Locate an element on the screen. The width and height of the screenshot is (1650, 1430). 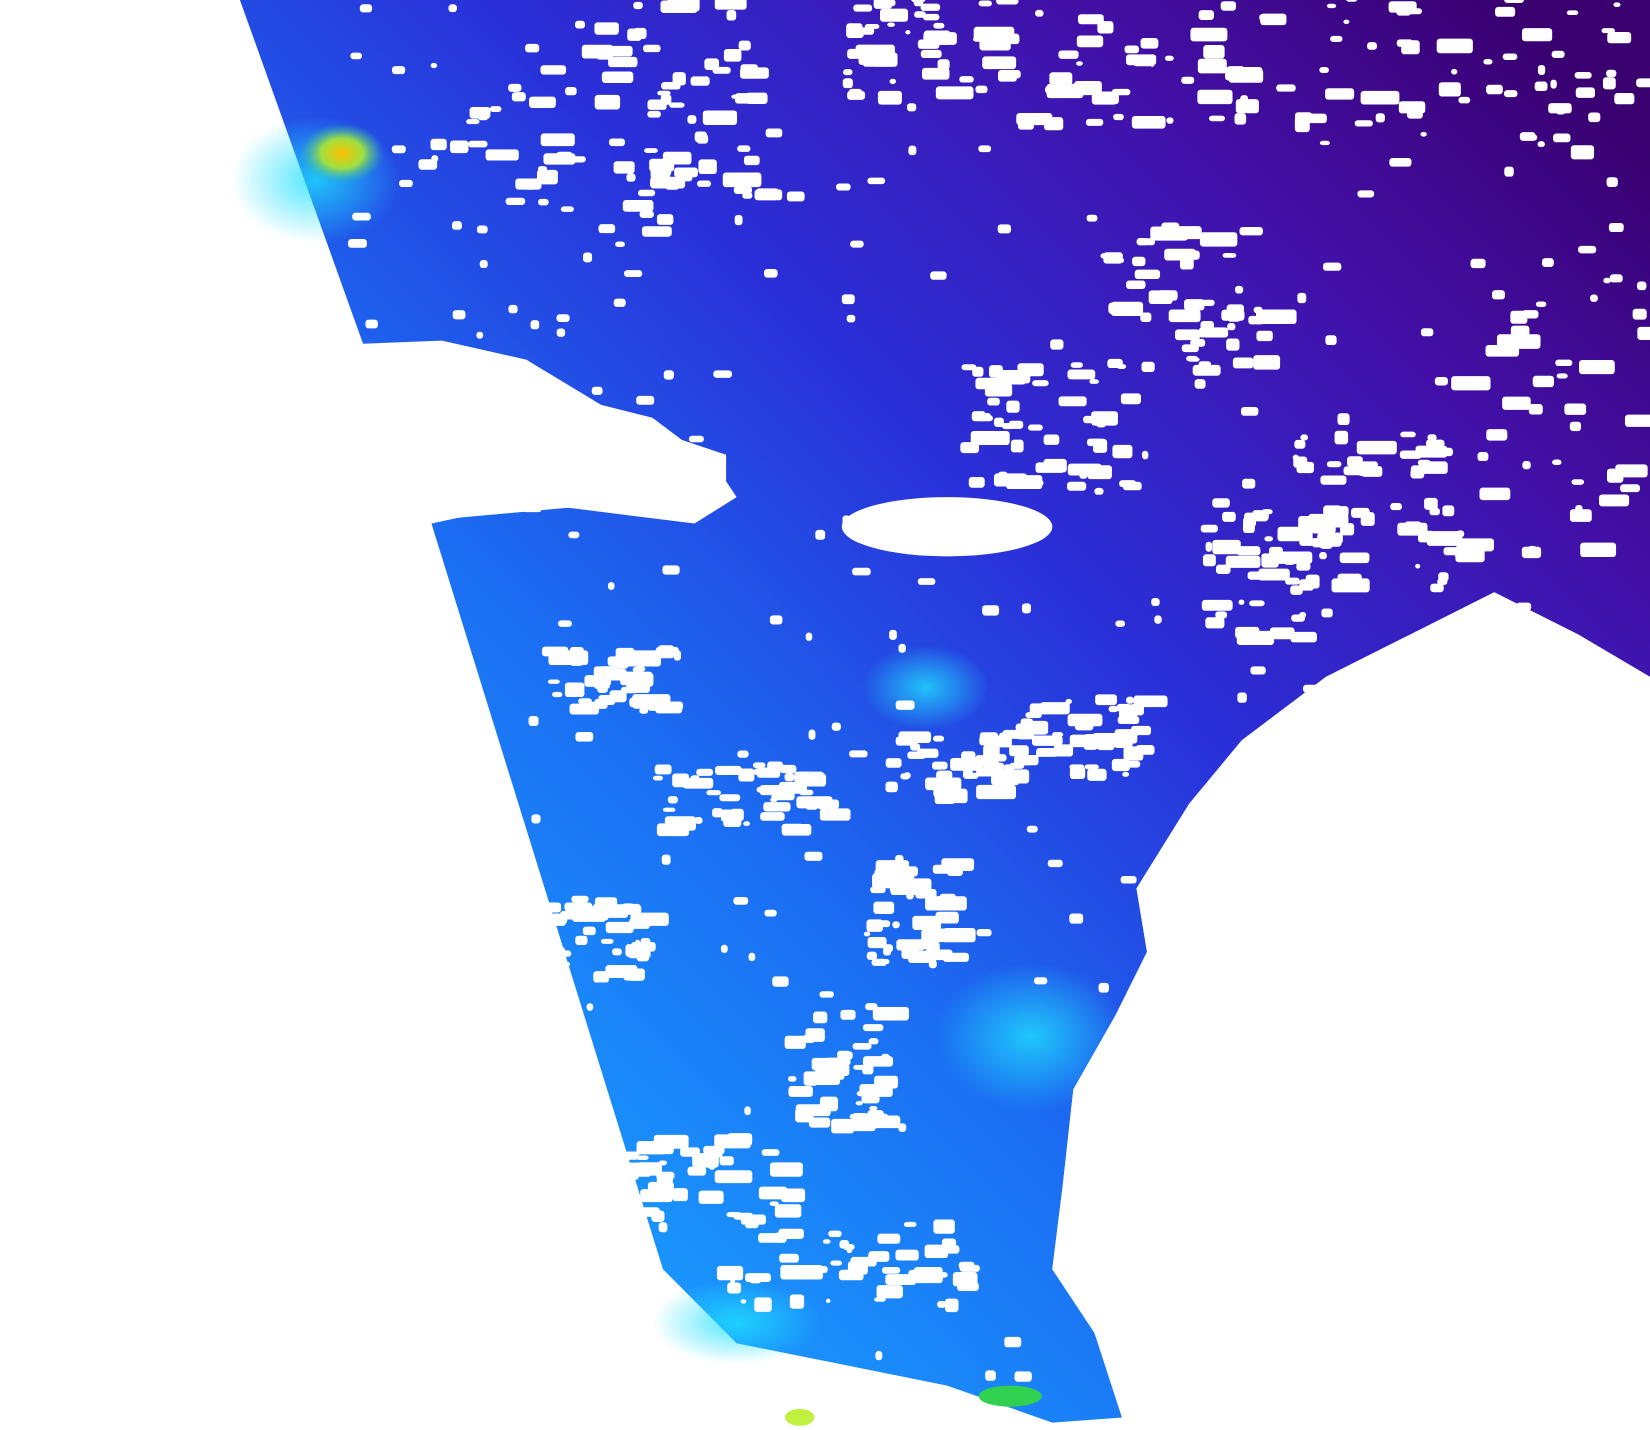
coastal-water is located at coordinates (926, 687).